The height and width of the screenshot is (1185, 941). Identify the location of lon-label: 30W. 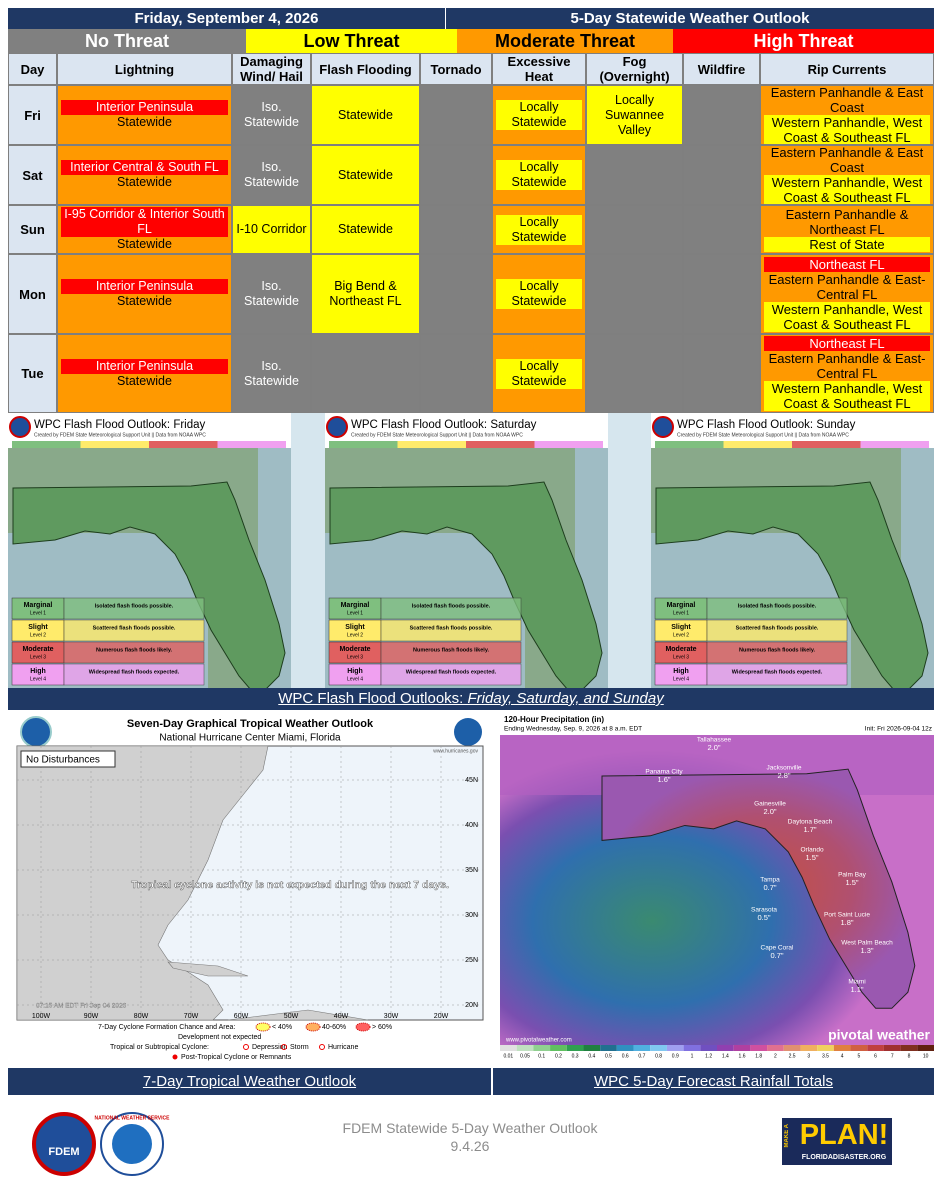
(391, 1016).